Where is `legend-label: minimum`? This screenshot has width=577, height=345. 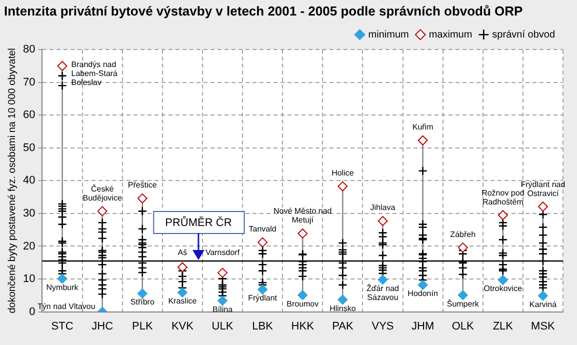
legend-label: minimum is located at coordinates (388, 34).